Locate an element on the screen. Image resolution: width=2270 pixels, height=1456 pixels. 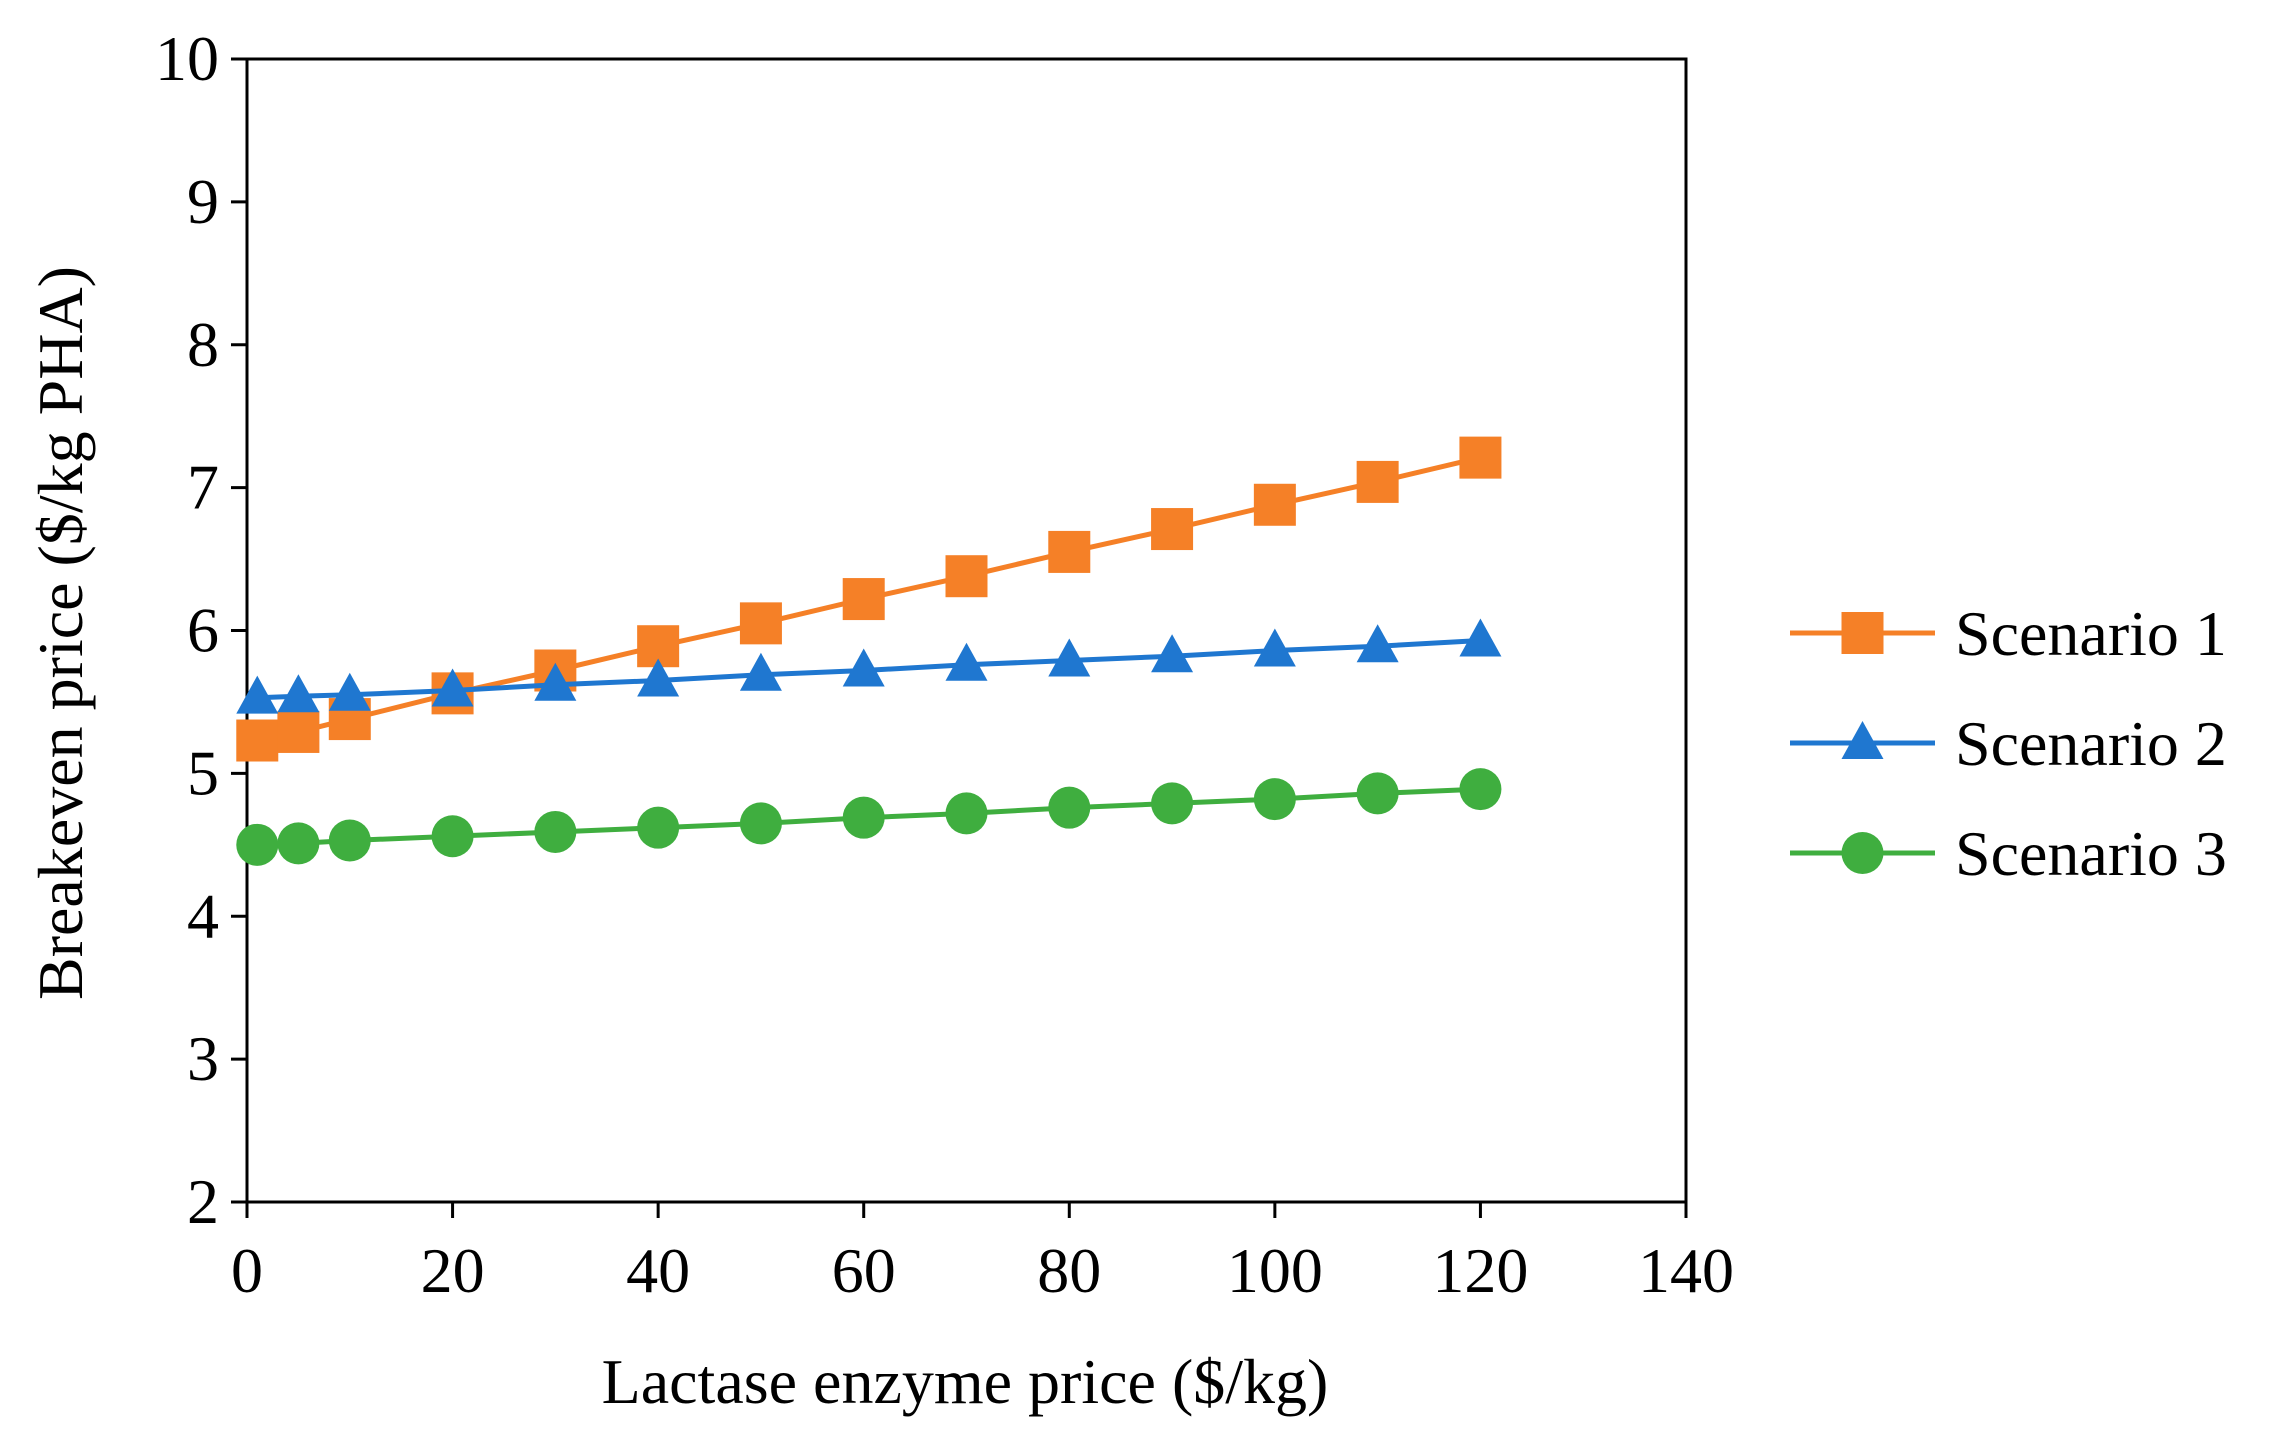
x-tick-label: 60 is located at coordinates (864, 1270).